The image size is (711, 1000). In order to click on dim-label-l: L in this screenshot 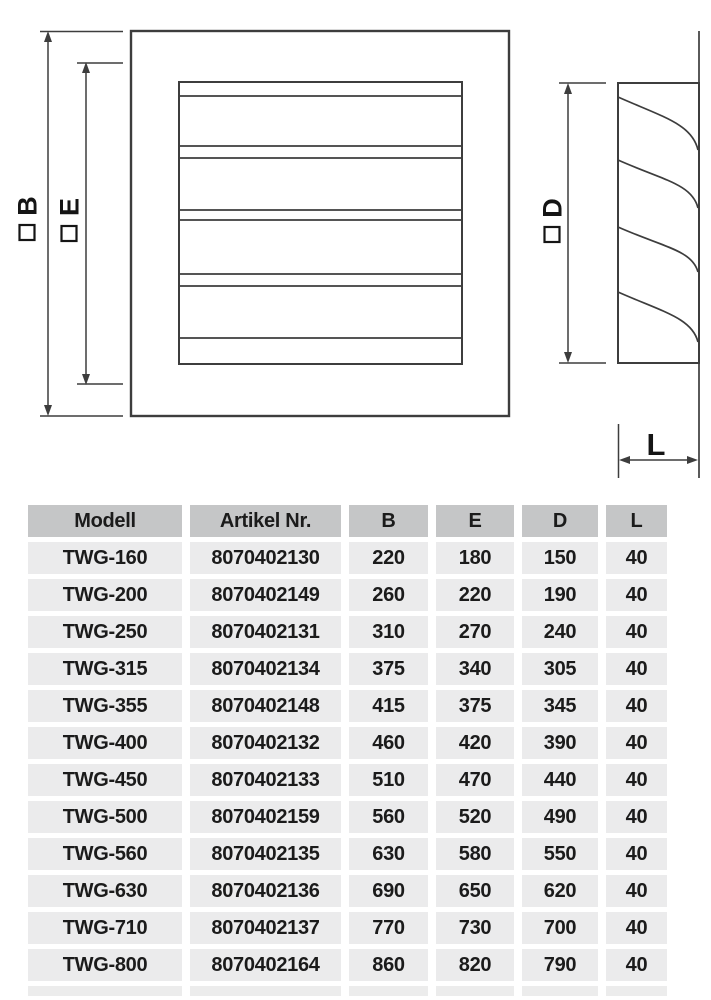, I will do `click(656, 444)`.